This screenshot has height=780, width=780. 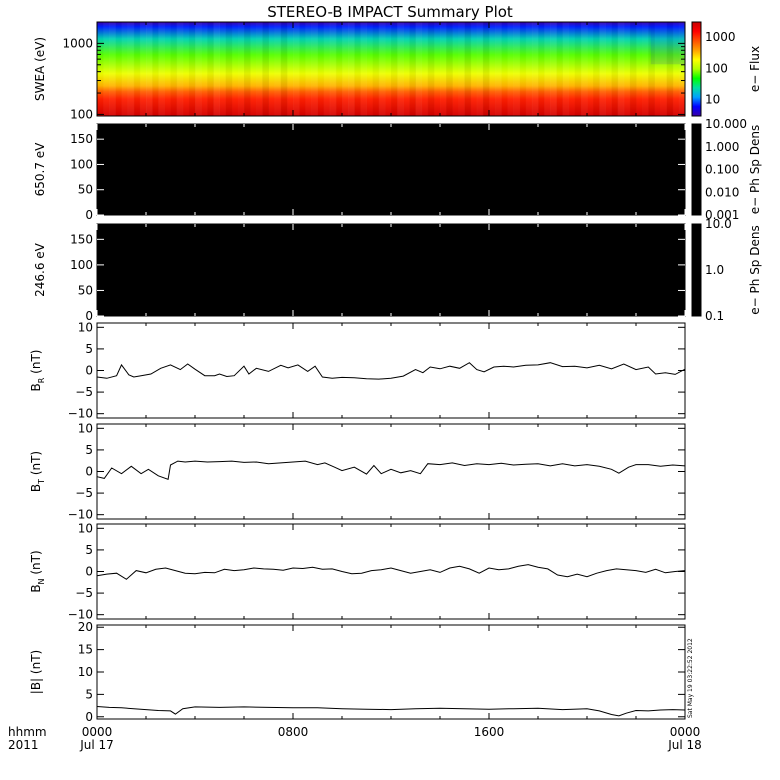 I want to click on colorbar-frame, so click(x=696, y=69).